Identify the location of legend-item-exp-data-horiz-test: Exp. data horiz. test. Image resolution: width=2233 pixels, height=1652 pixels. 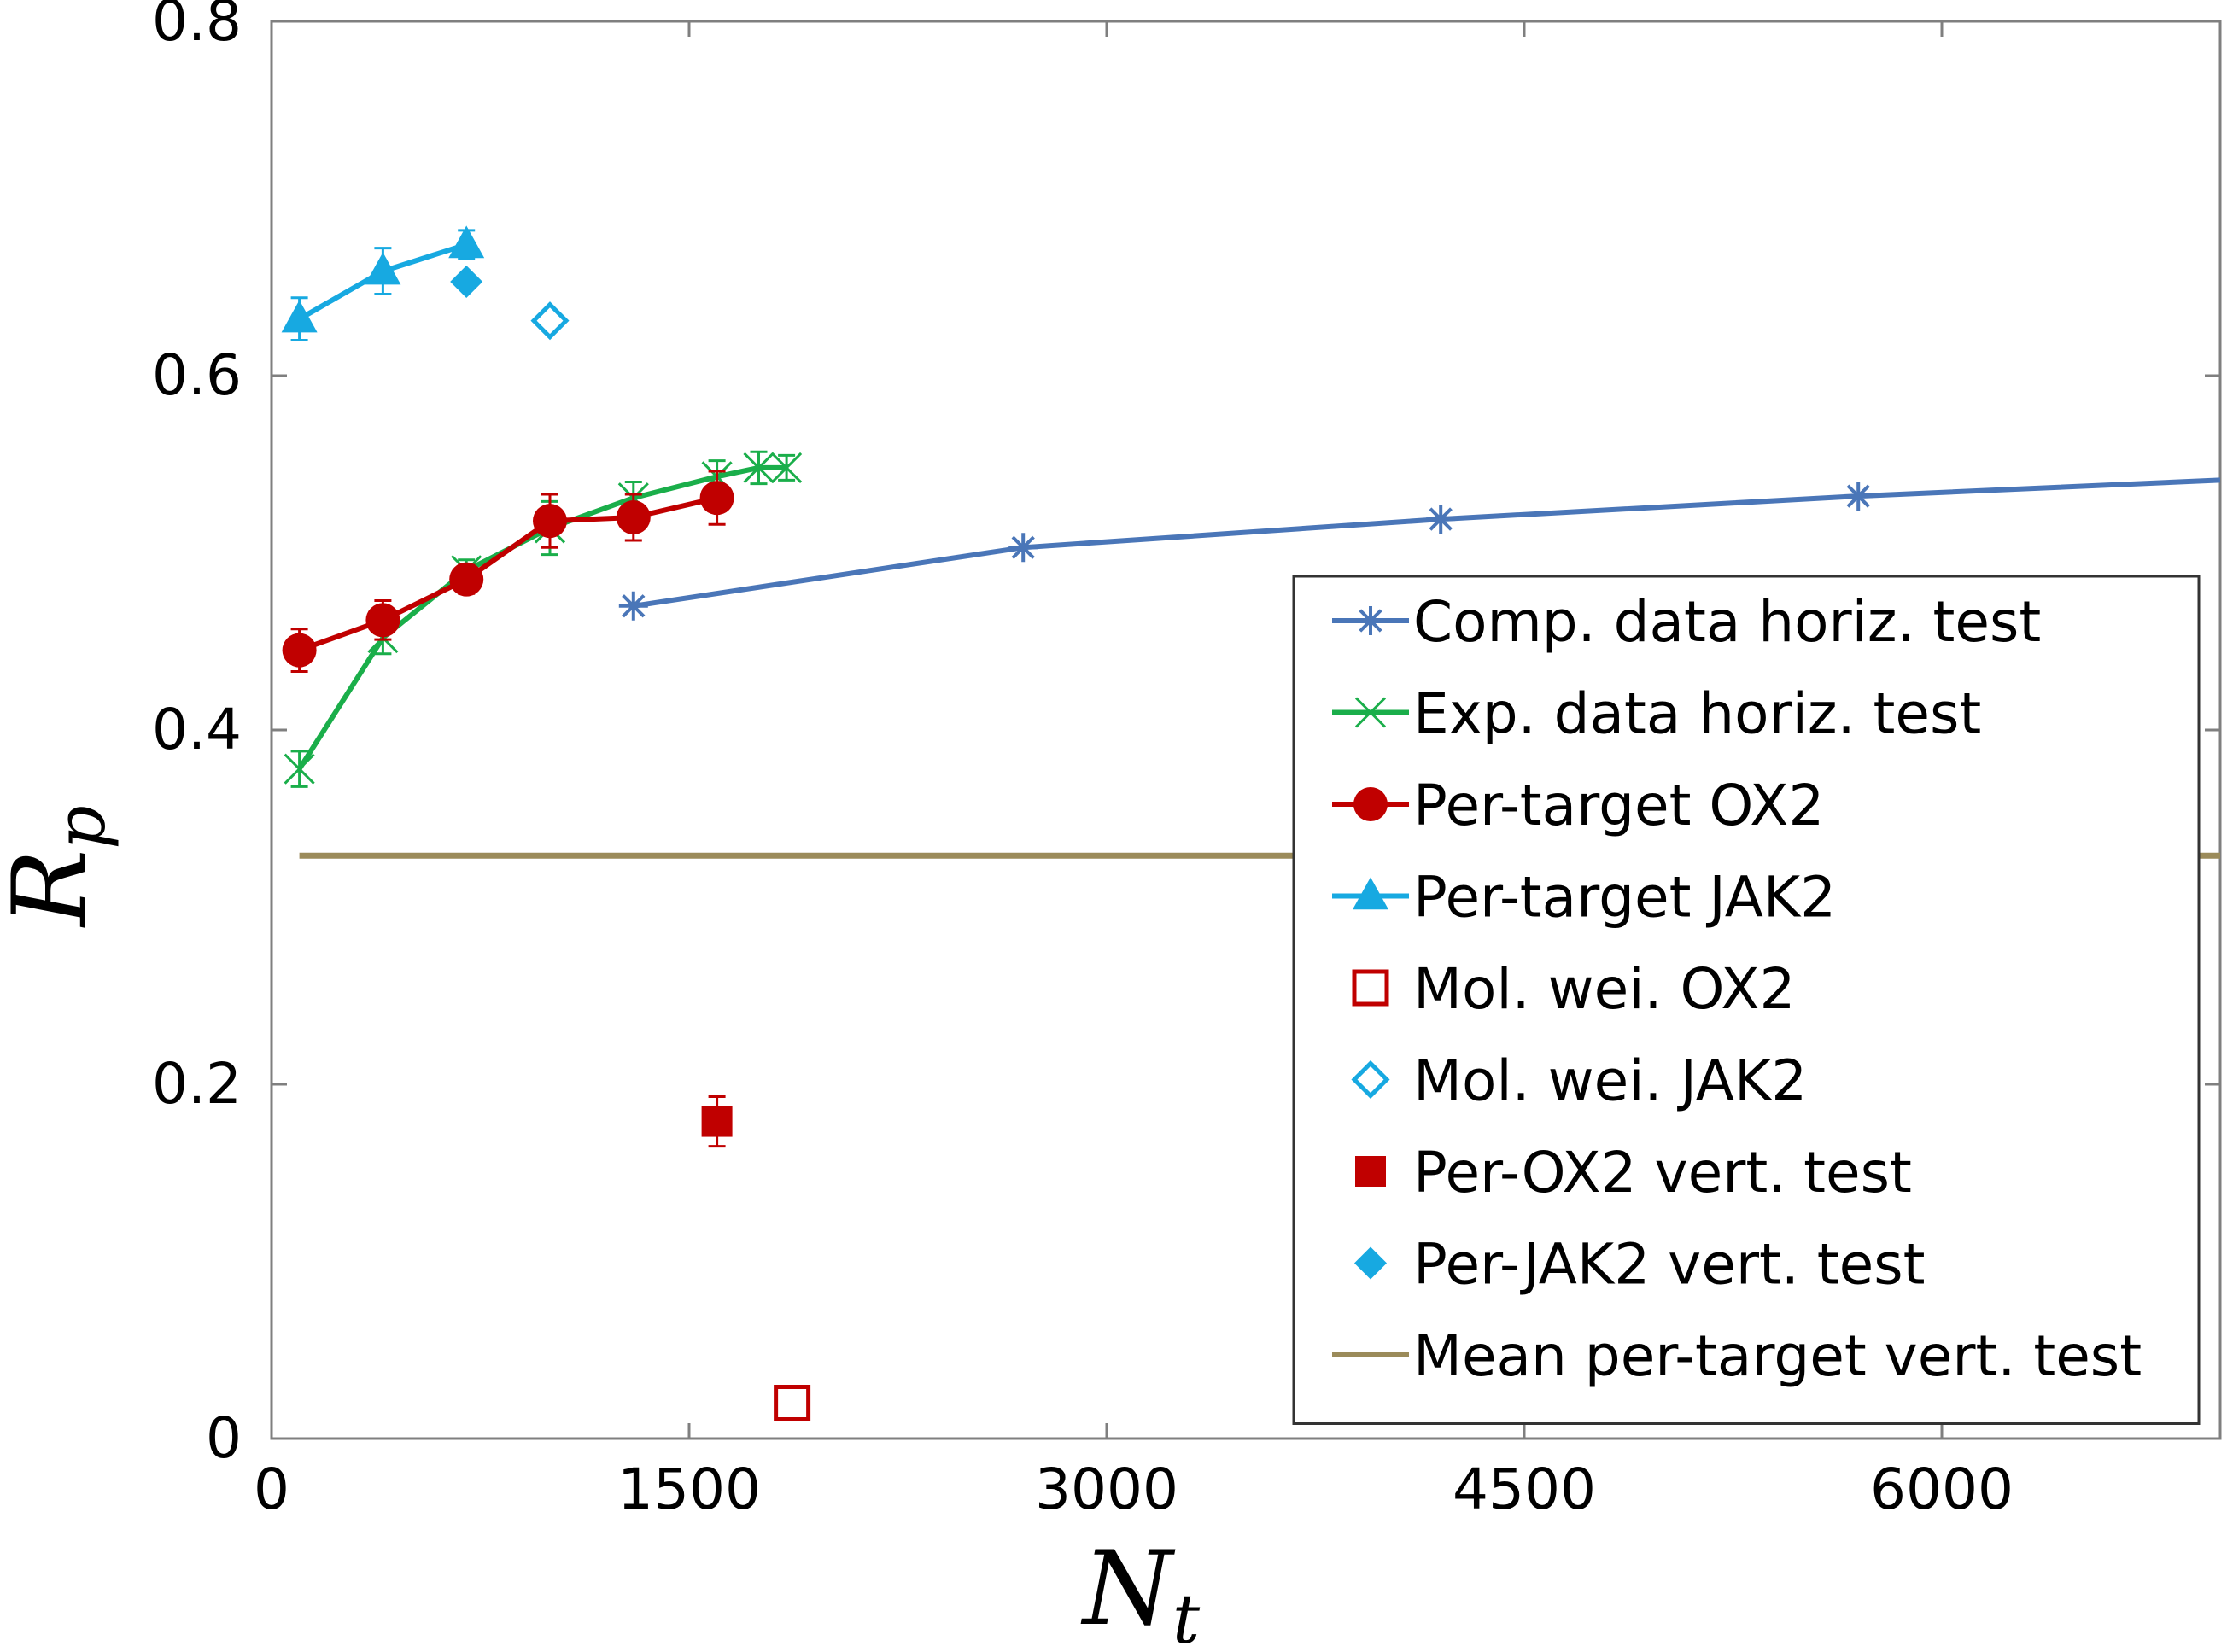
(1656, 714).